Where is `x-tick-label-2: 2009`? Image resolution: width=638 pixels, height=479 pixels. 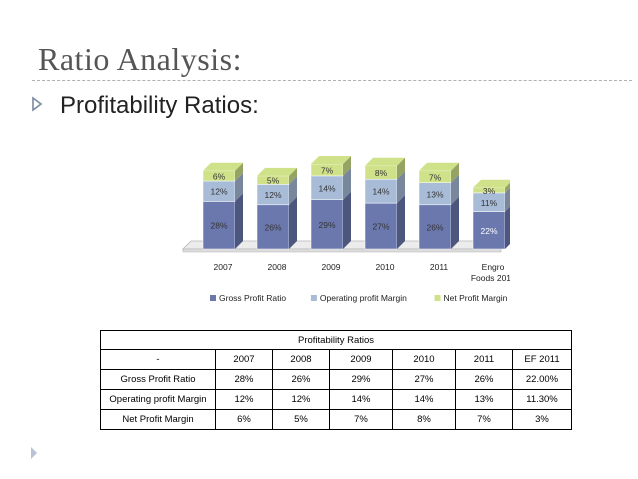
x-tick-label-2: 2009 is located at coordinates (331, 267).